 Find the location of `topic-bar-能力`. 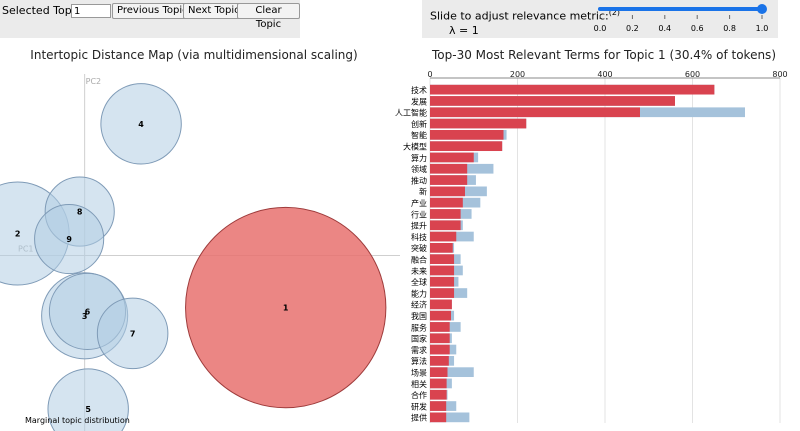

topic-bar-能力 is located at coordinates (442, 293).